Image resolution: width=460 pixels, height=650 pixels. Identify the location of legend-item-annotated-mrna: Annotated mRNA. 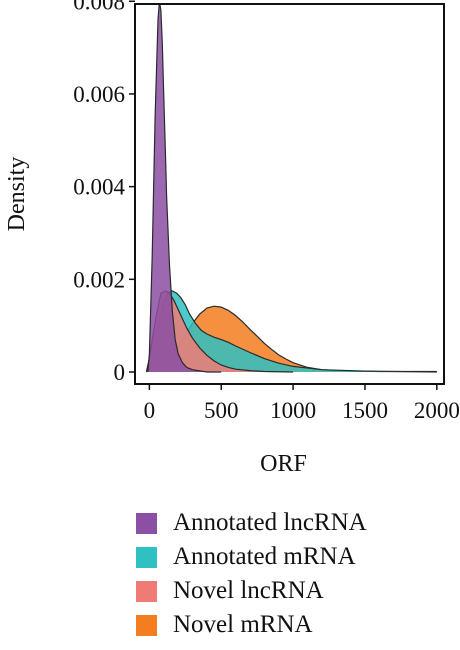
(251, 557).